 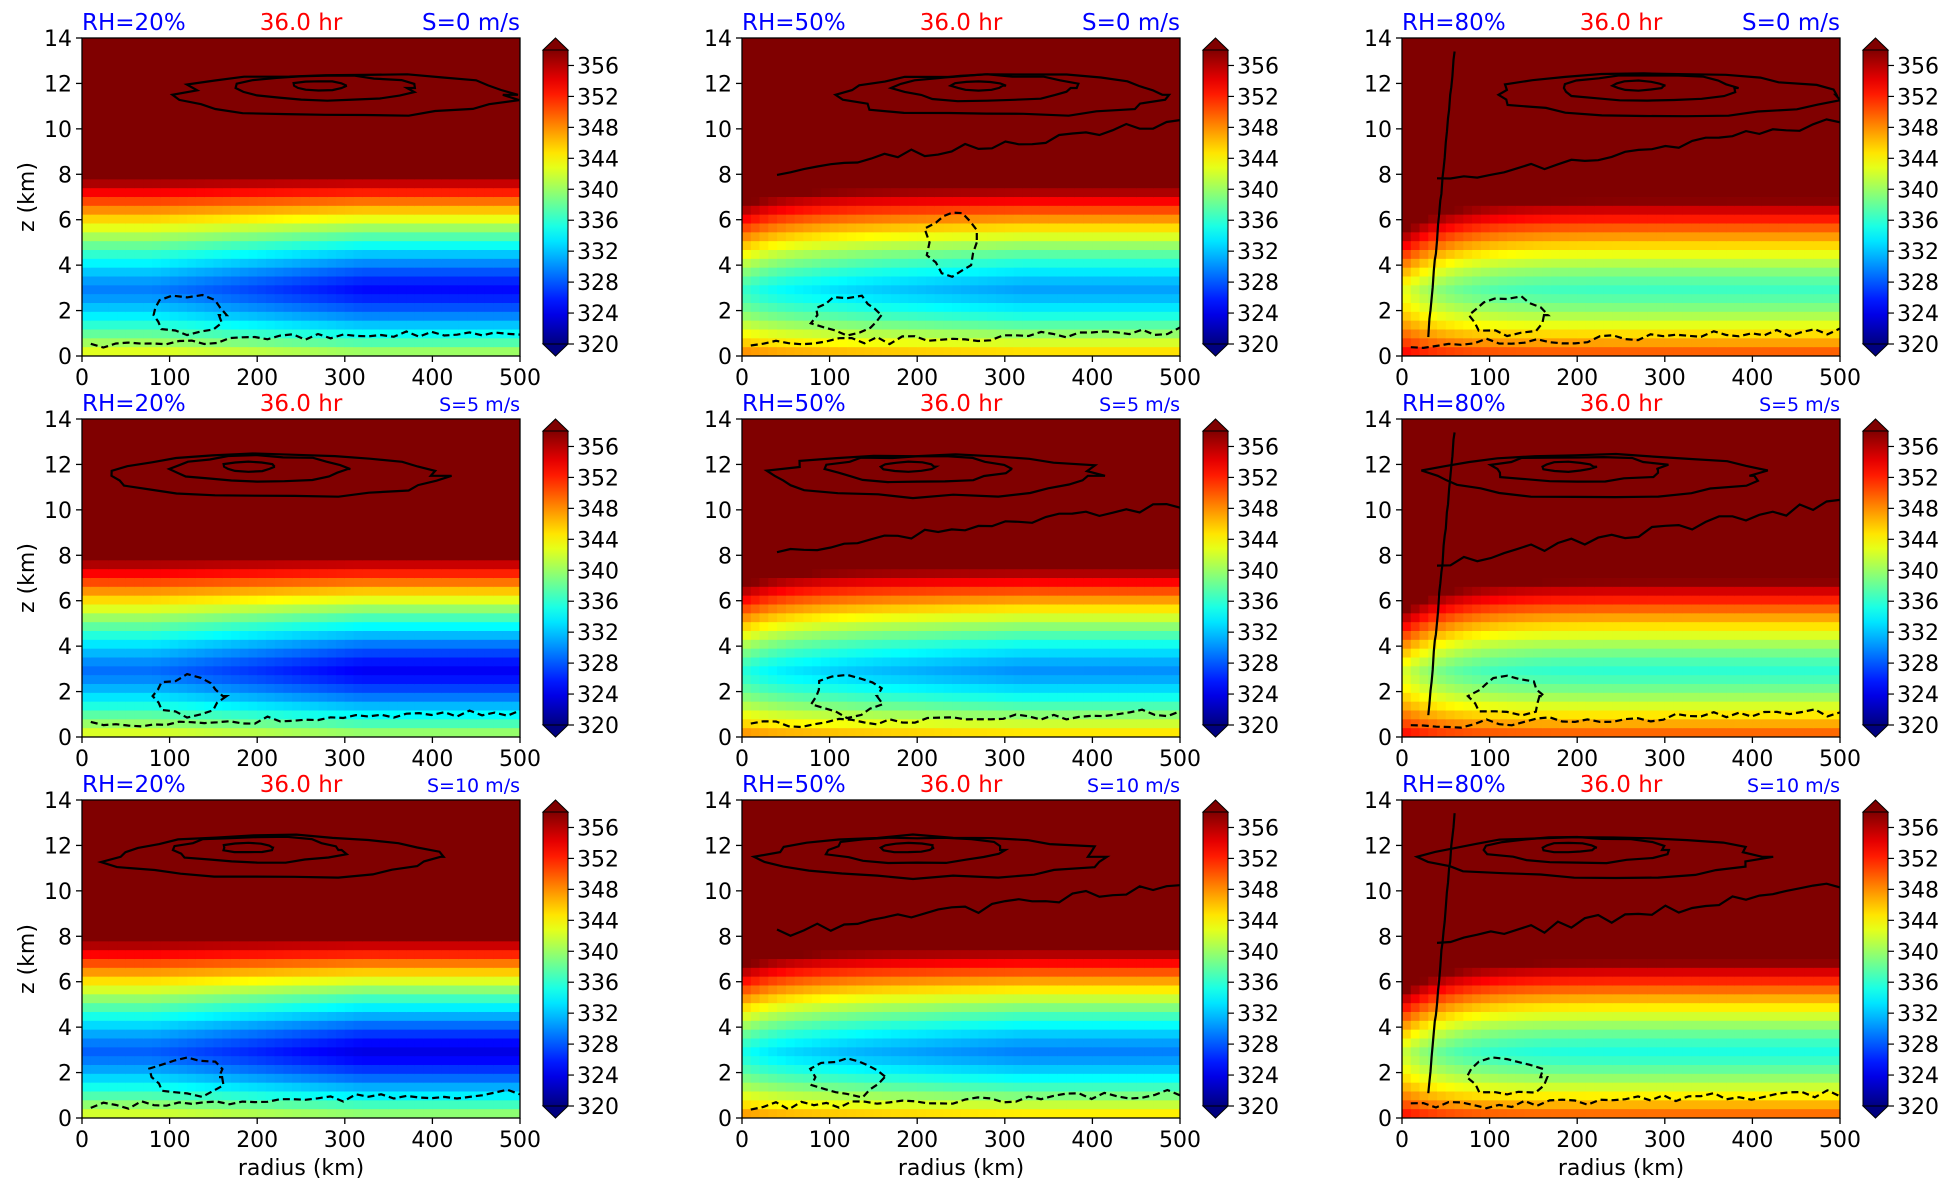 What do you see at coordinates (1139, 405) in the screenshot?
I see `shear-label: S=5 m/s` at bounding box center [1139, 405].